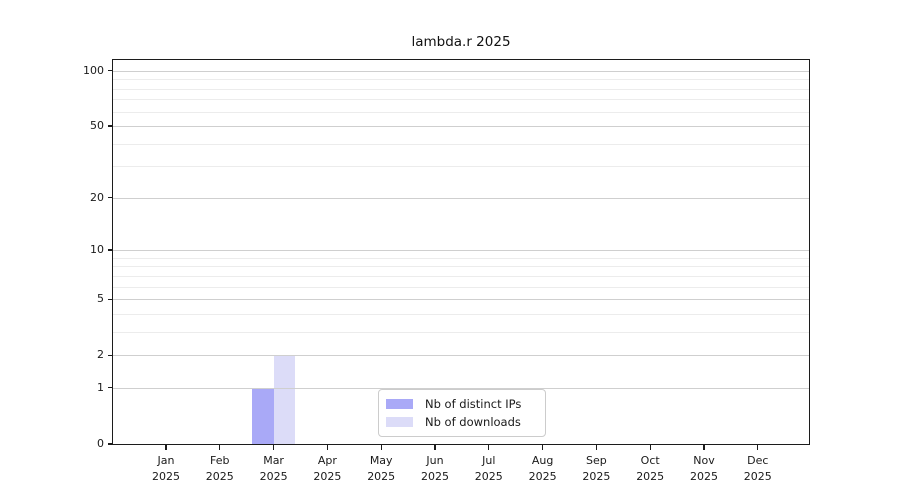  I want to click on bar-nb-of-downloads, so click(284, 399).